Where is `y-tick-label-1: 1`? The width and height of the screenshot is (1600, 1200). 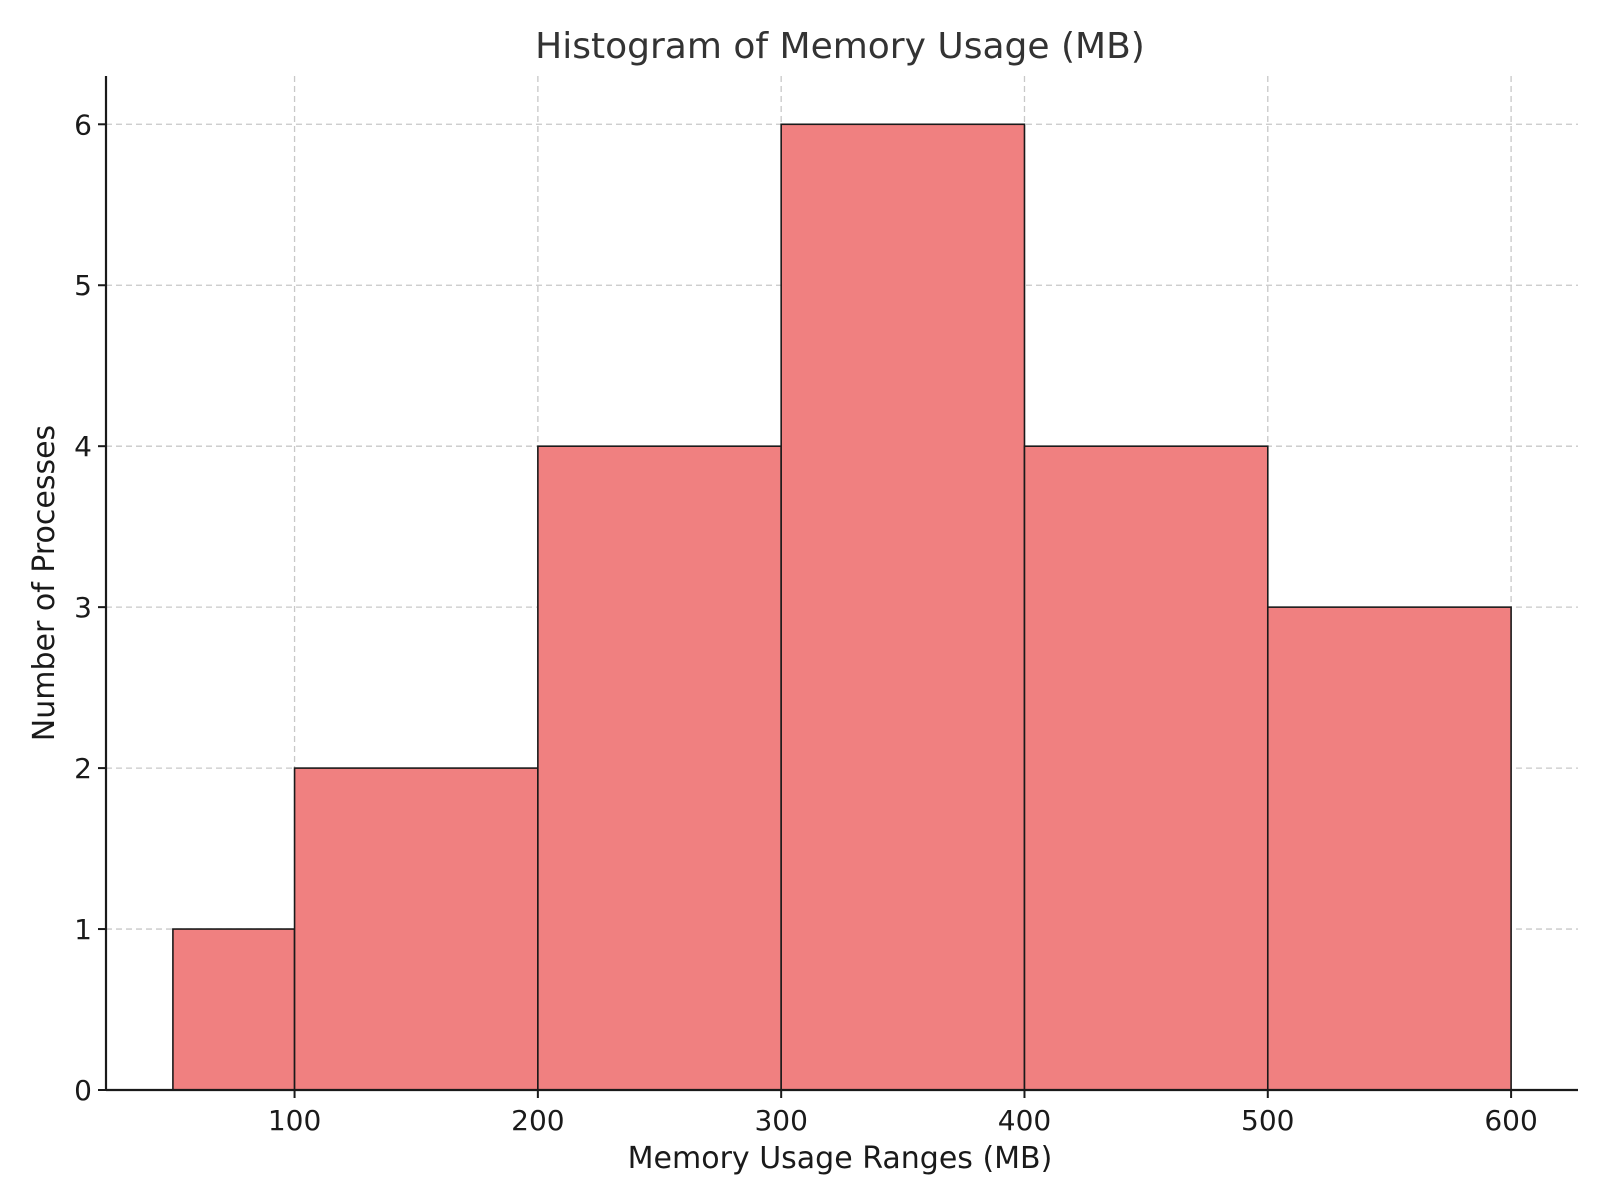
y-tick-label-1: 1 is located at coordinates (83, 929).